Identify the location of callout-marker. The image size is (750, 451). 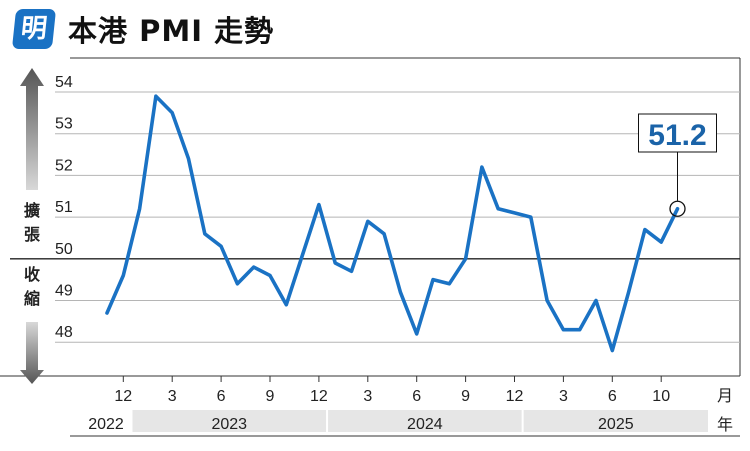
(677, 208).